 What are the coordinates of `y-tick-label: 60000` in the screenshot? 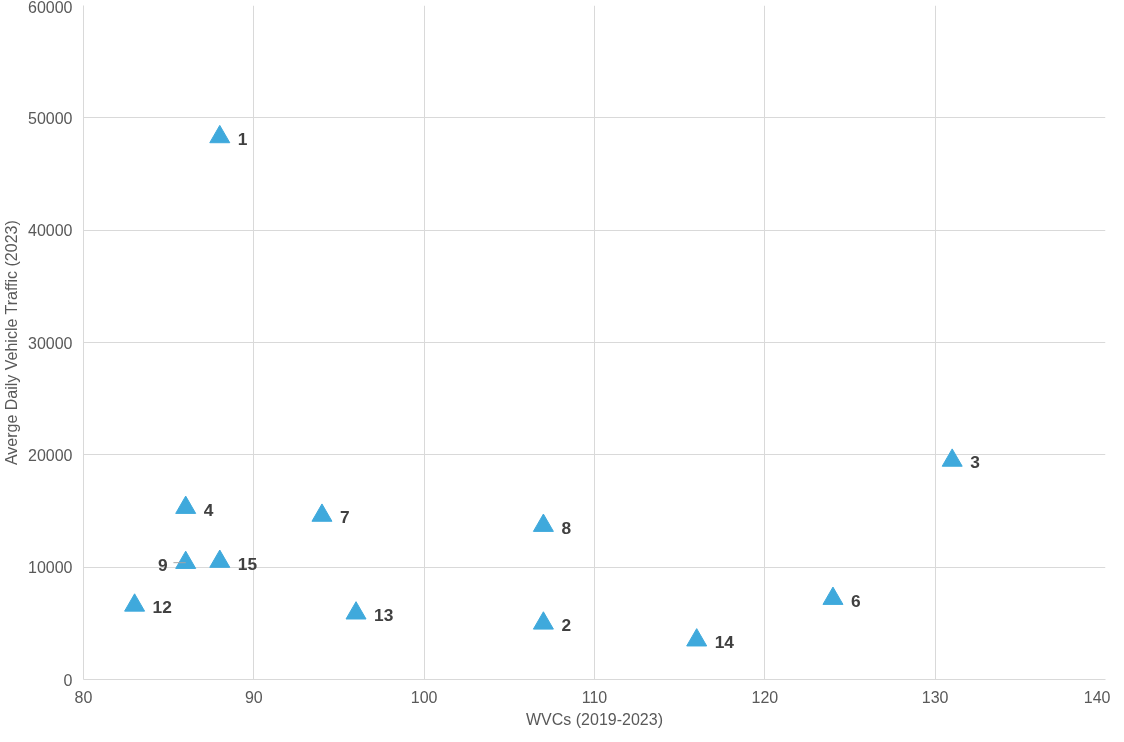 It's located at (50, 8).